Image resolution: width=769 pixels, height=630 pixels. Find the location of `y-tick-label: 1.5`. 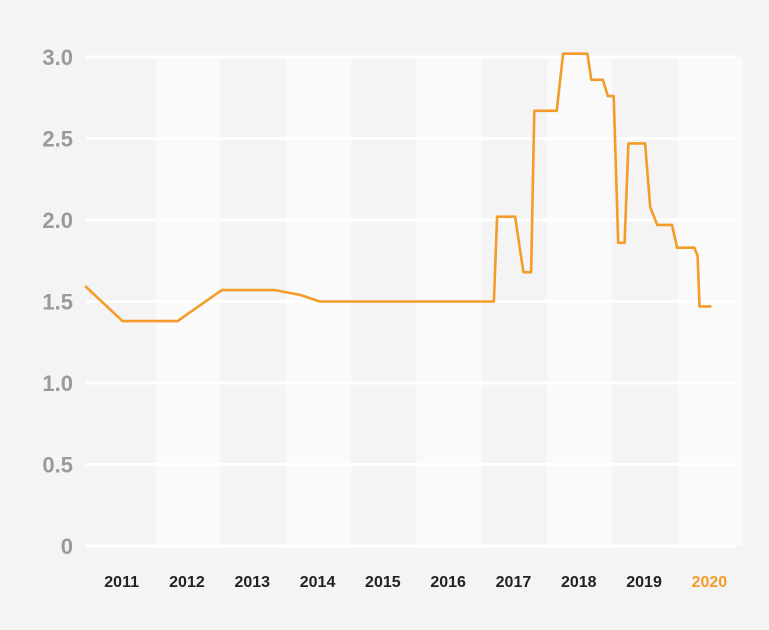

y-tick-label: 1.5 is located at coordinates (57, 302).